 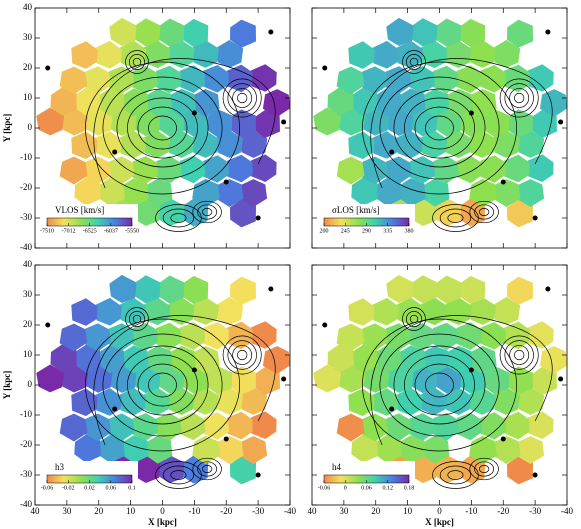 What do you see at coordinates (28, 324) in the screenshot?
I see `y-tick-label: 20` at bounding box center [28, 324].